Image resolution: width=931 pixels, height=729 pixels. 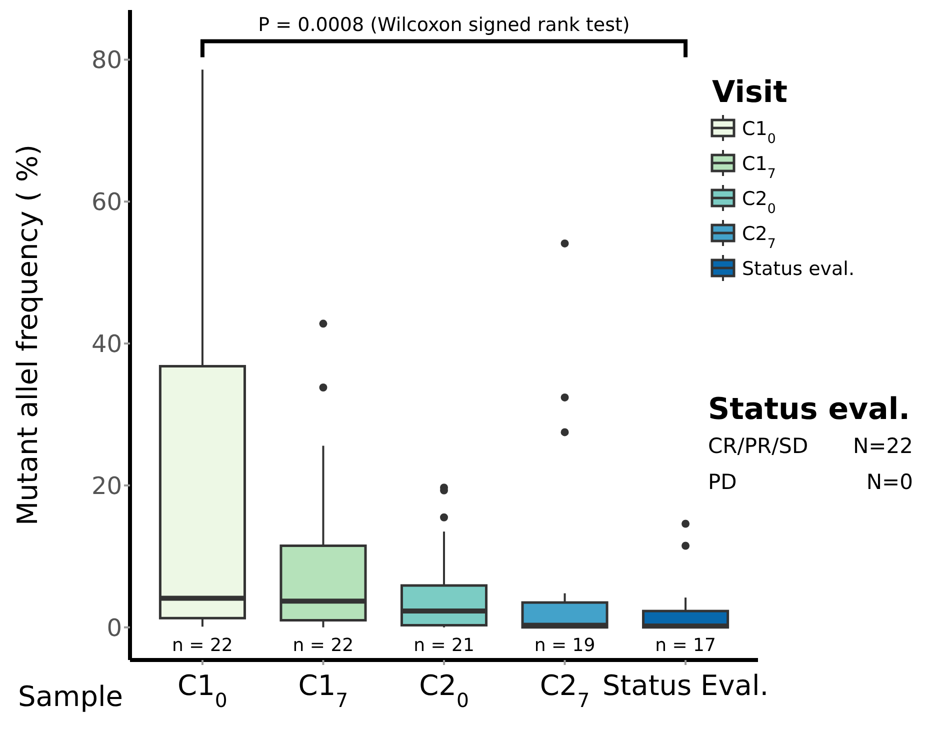 I want to click on y-tick-label: 20, so click(x=106, y=486).